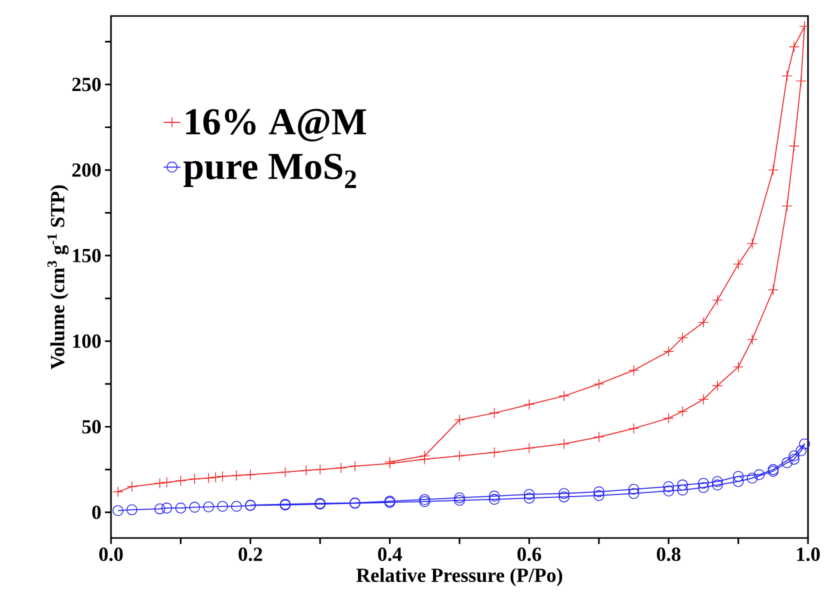  What do you see at coordinates (529, 555) in the screenshot?
I see `x-tick-label: 0.6` at bounding box center [529, 555].